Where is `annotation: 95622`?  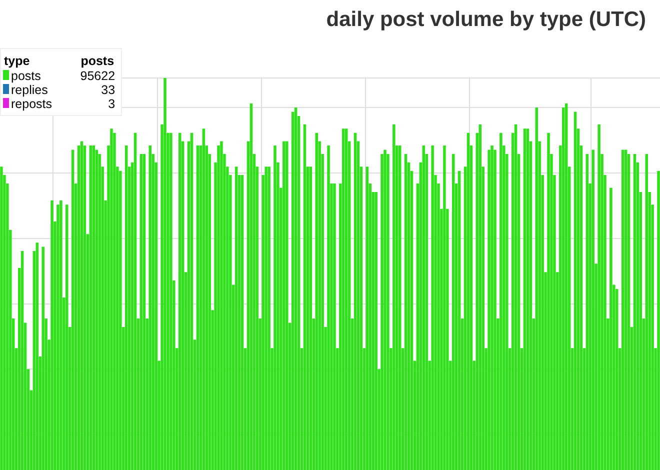 annotation: 95622 is located at coordinates (98, 76).